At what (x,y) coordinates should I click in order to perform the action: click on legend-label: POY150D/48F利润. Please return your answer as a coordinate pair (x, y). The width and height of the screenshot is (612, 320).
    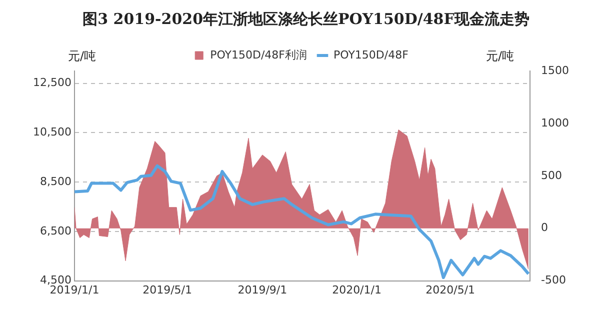
    Looking at the image, I should click on (258, 55).